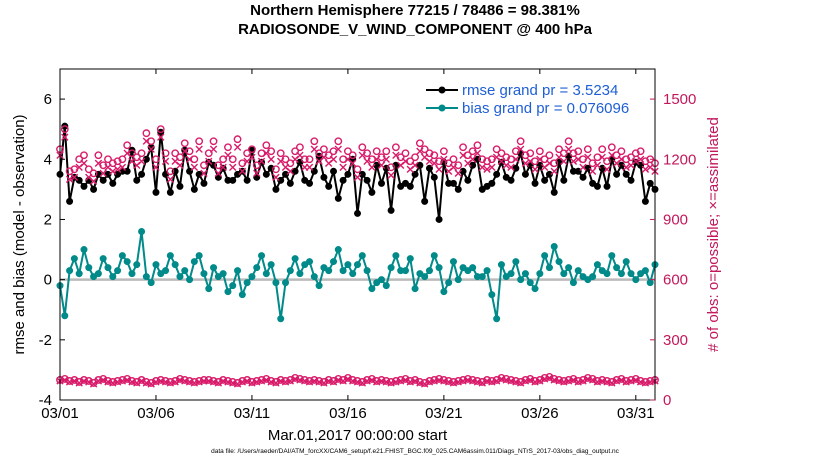  What do you see at coordinates (442, 108) in the screenshot?
I see `legend-bias-marker` at bounding box center [442, 108].